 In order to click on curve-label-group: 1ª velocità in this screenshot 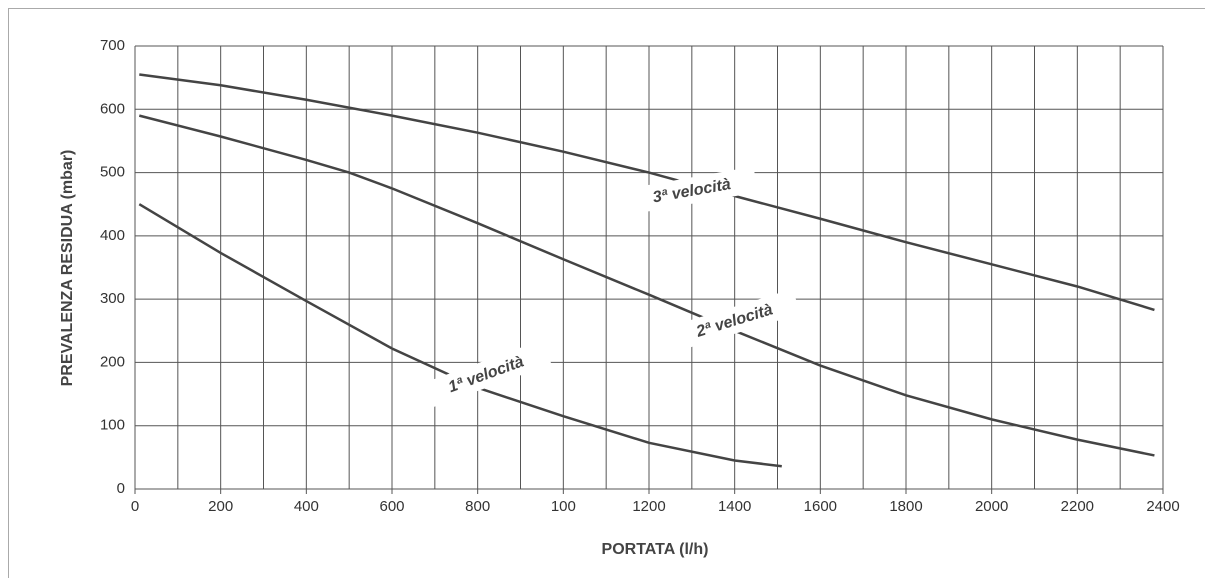, I will do `click(486, 374)`.